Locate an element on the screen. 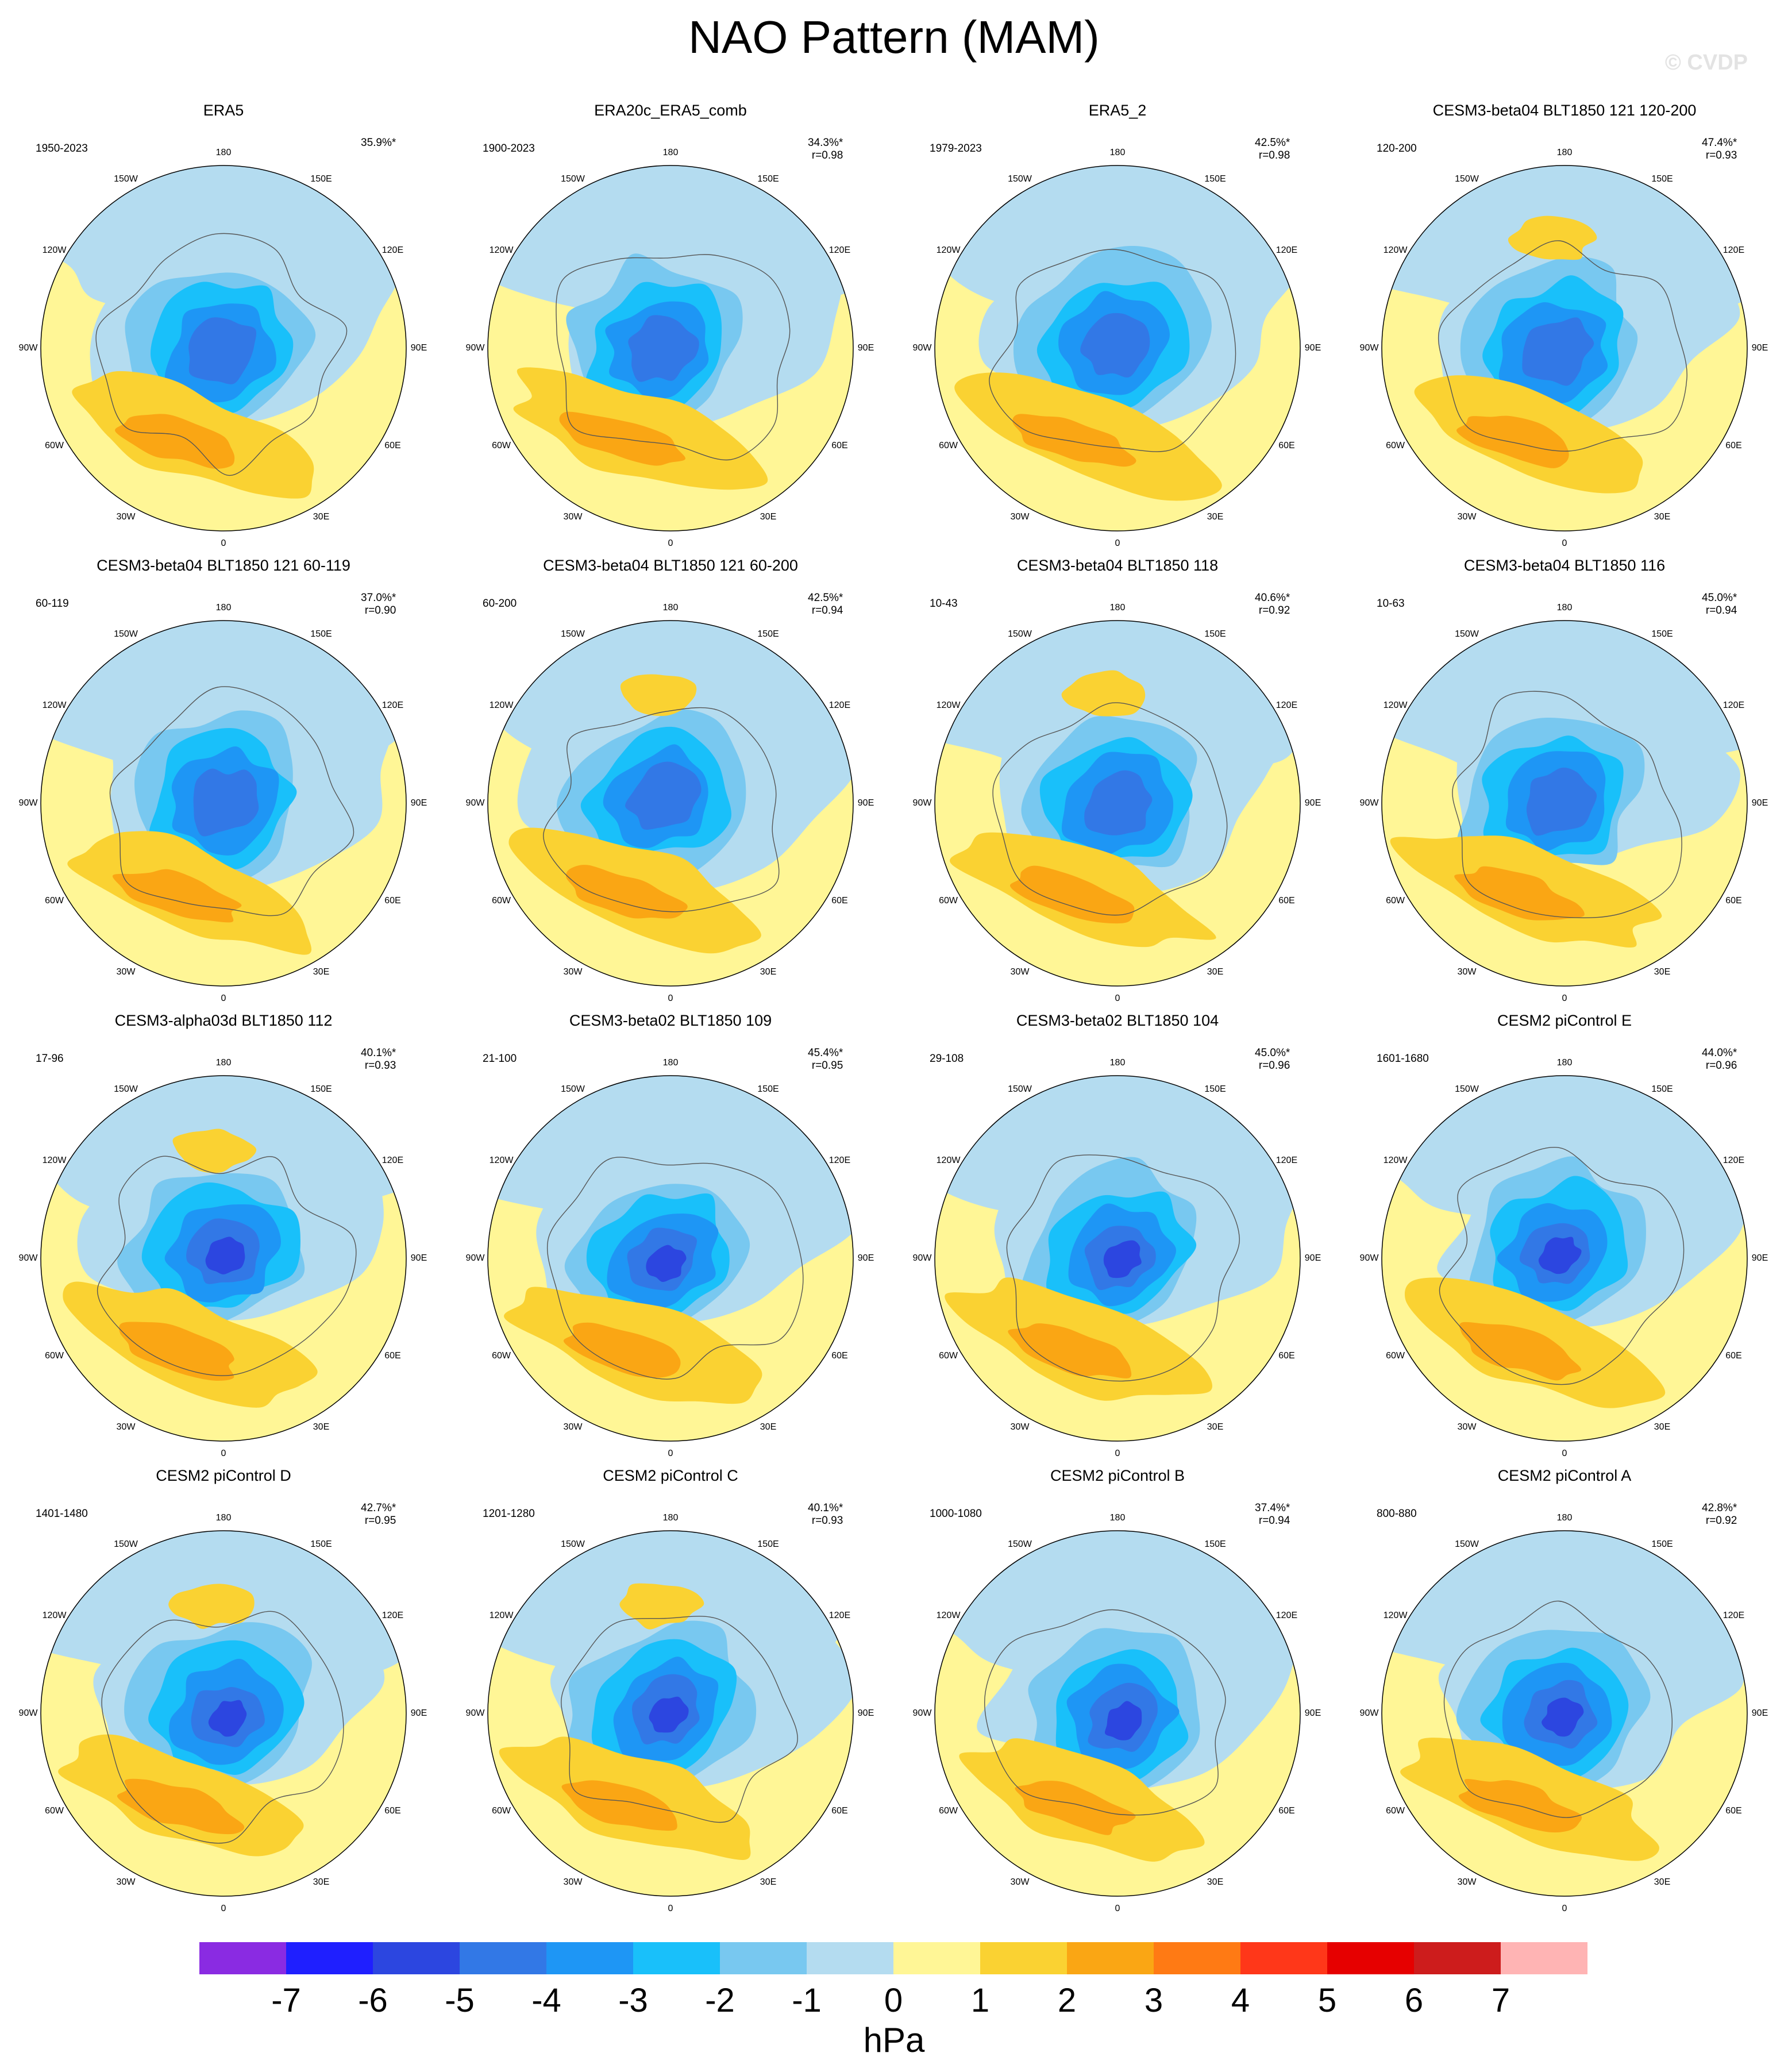  panel-period: 1000-1080 is located at coordinates (956, 1514).